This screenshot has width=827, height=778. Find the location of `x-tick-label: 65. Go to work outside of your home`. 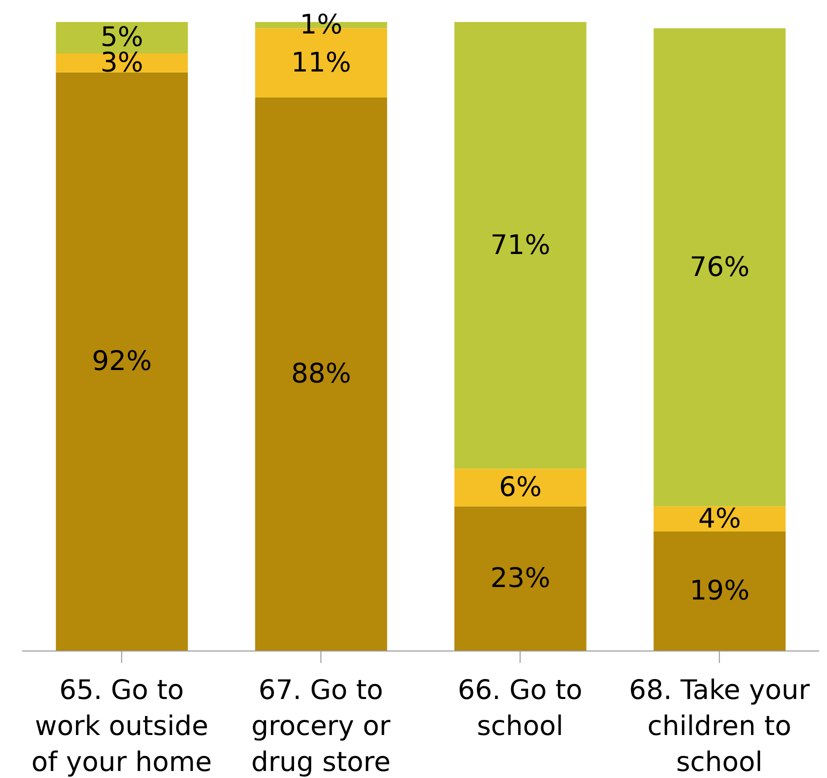

x-tick-label: 65. Go to work outside of your home is located at coordinates (121, 726).